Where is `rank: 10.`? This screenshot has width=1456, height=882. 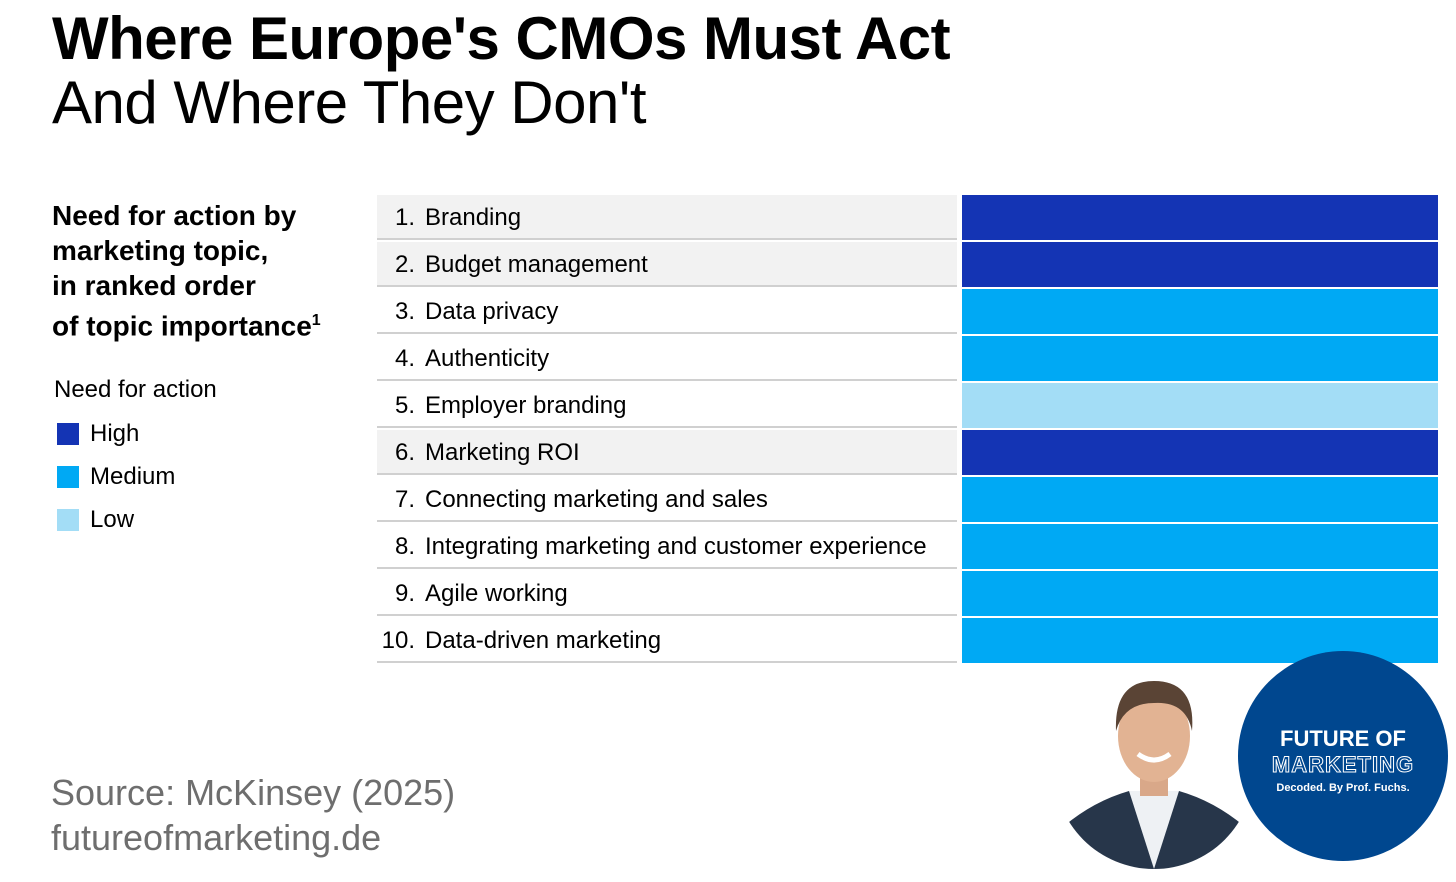 rank: 10. is located at coordinates (398, 640).